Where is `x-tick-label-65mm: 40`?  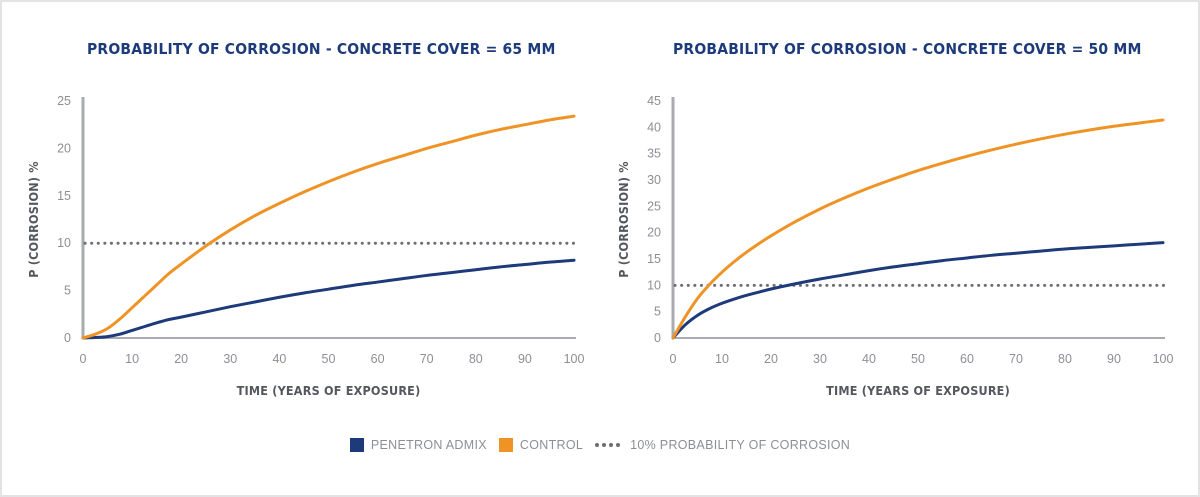
x-tick-label-65mm: 40 is located at coordinates (279, 359).